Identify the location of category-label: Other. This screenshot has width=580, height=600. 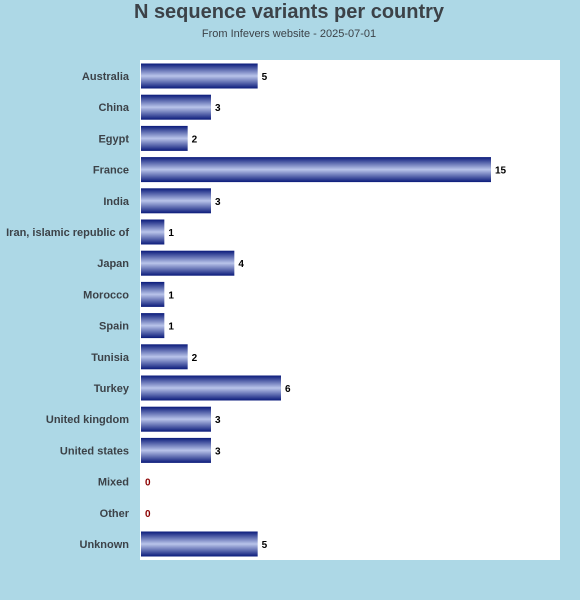
(115, 514).